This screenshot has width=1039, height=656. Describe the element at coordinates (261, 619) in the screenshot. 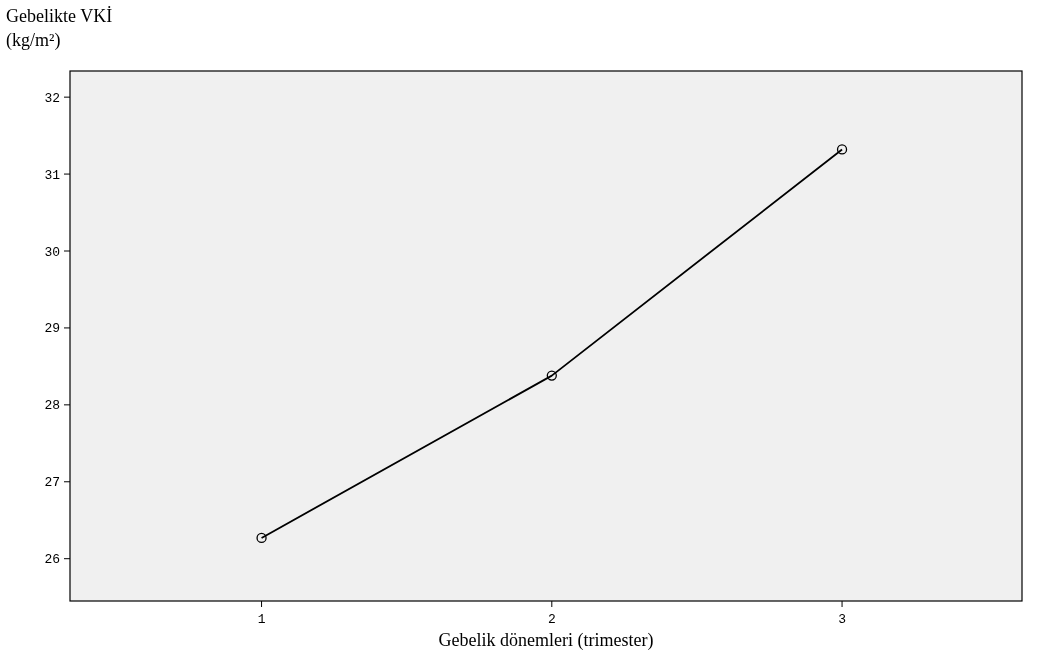

I see `x-tick-label: 1` at that location.